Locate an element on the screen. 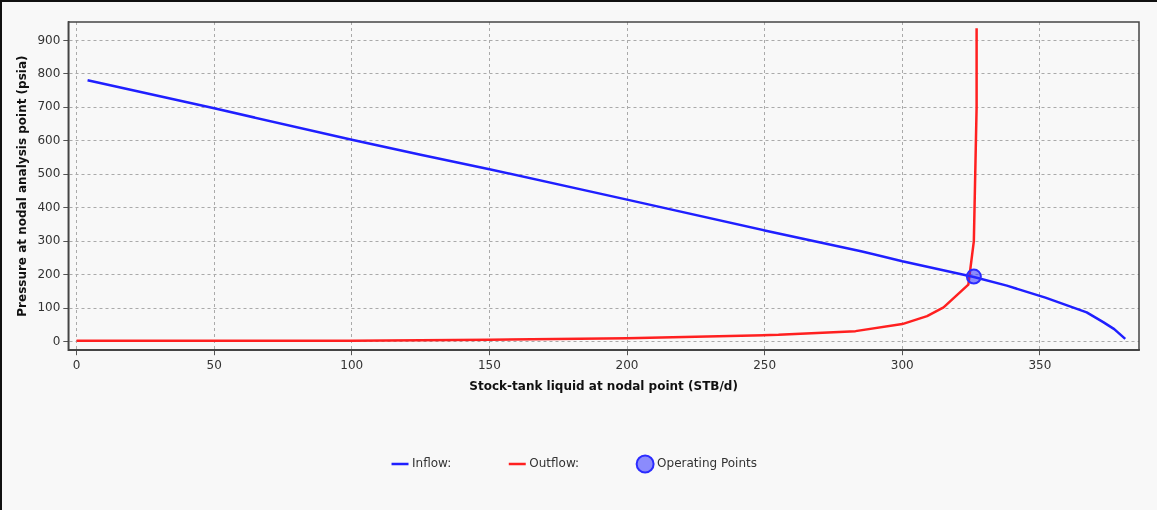  legend-label: Outflow: is located at coordinates (554, 463).